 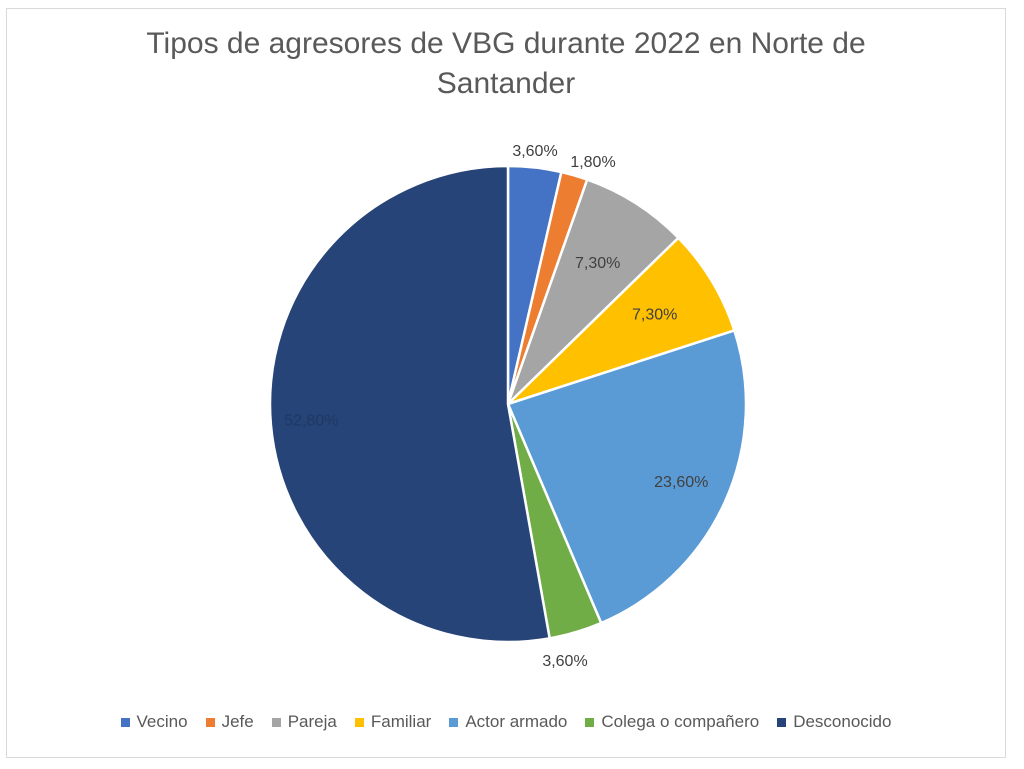 I want to click on pie-slice-pareja, so click(x=593, y=292).